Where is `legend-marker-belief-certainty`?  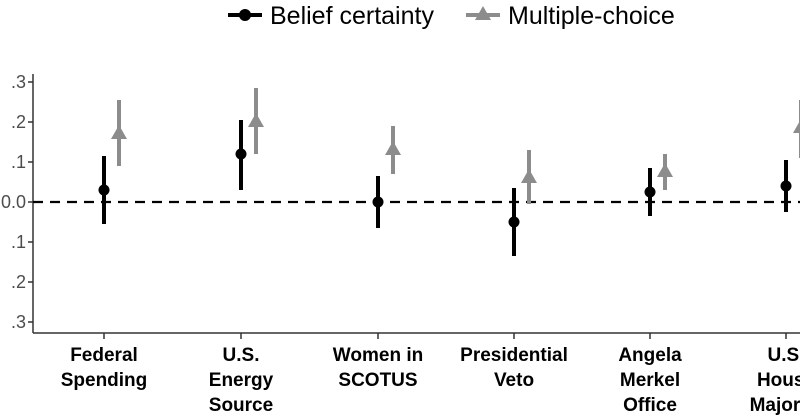
legend-marker-belief-certainty is located at coordinates (245, 15).